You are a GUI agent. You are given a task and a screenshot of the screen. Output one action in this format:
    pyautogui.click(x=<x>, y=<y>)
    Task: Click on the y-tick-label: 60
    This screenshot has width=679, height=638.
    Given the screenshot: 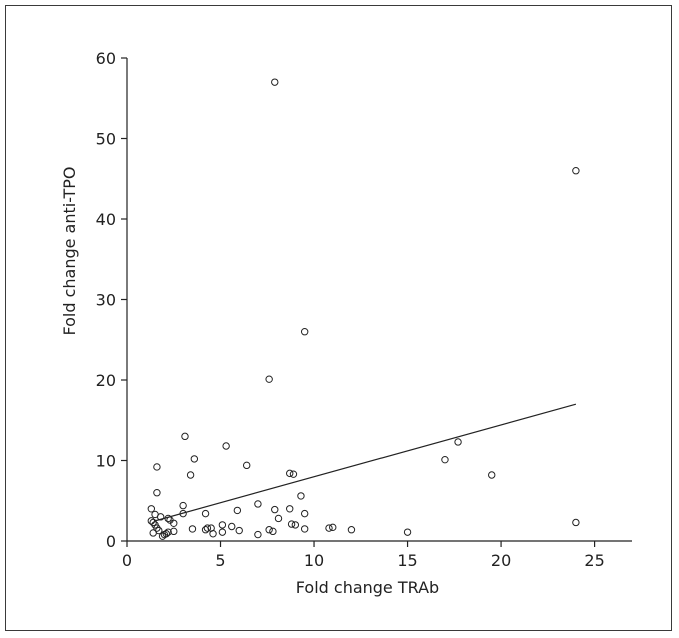 What is the action you would take?
    pyautogui.click(x=106, y=58)
    